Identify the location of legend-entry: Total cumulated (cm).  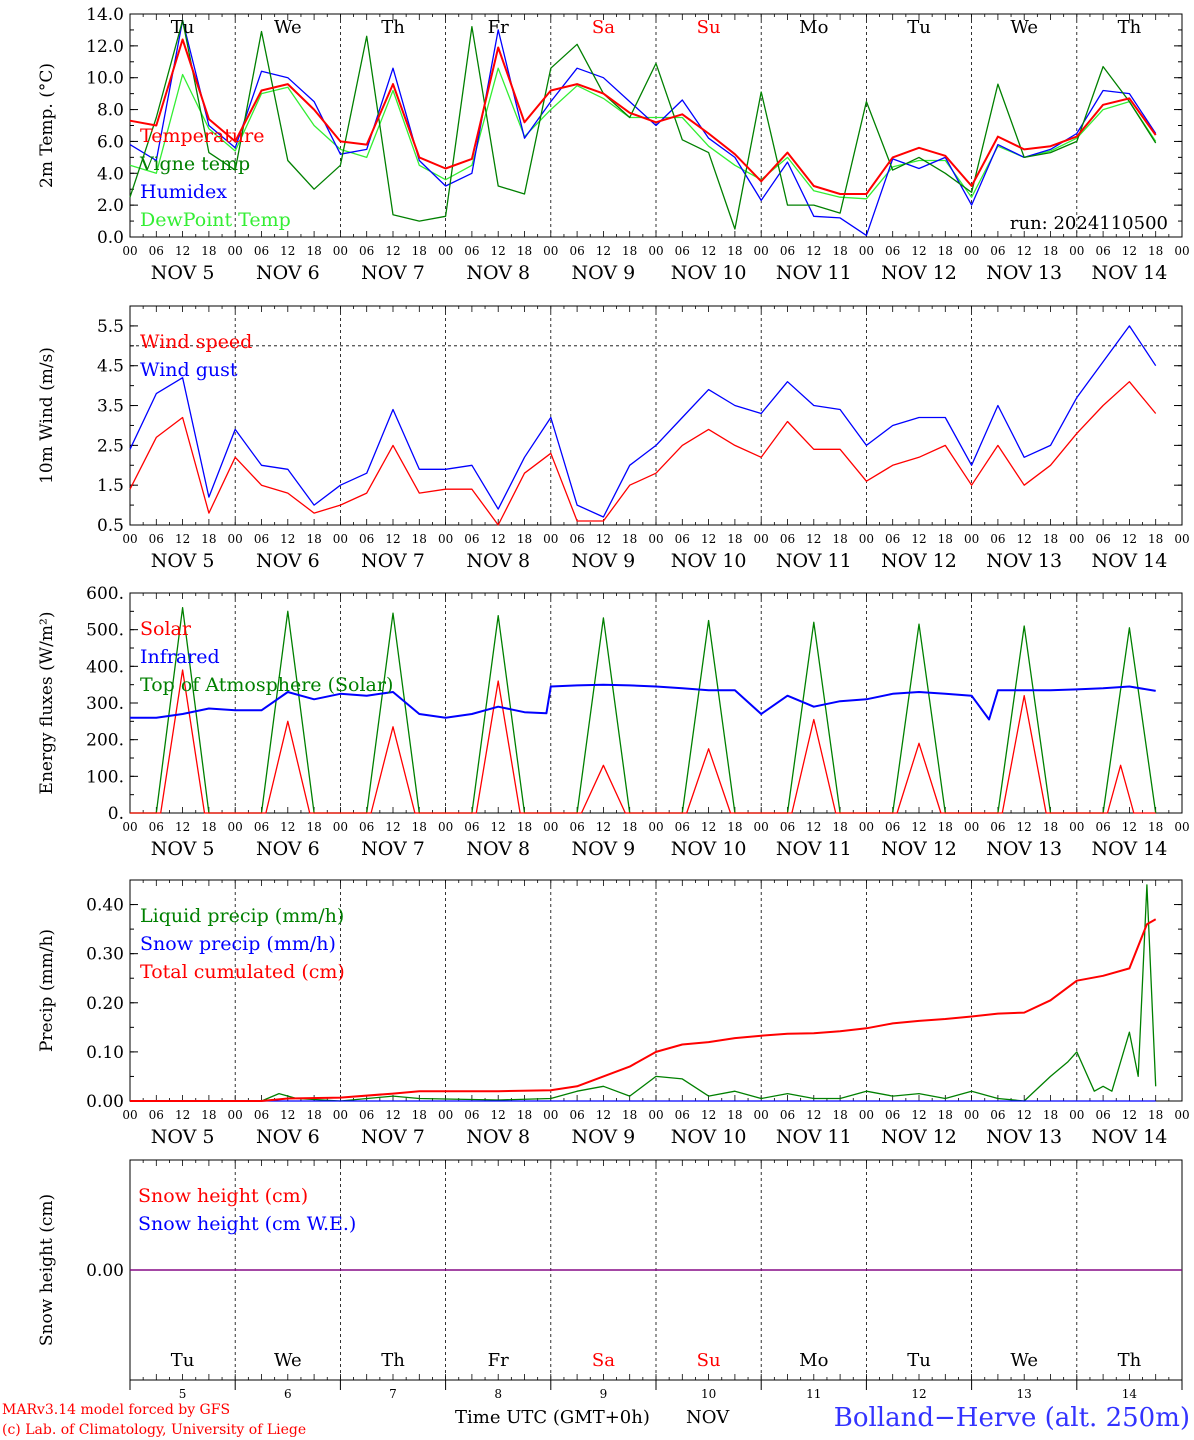
(242, 972).